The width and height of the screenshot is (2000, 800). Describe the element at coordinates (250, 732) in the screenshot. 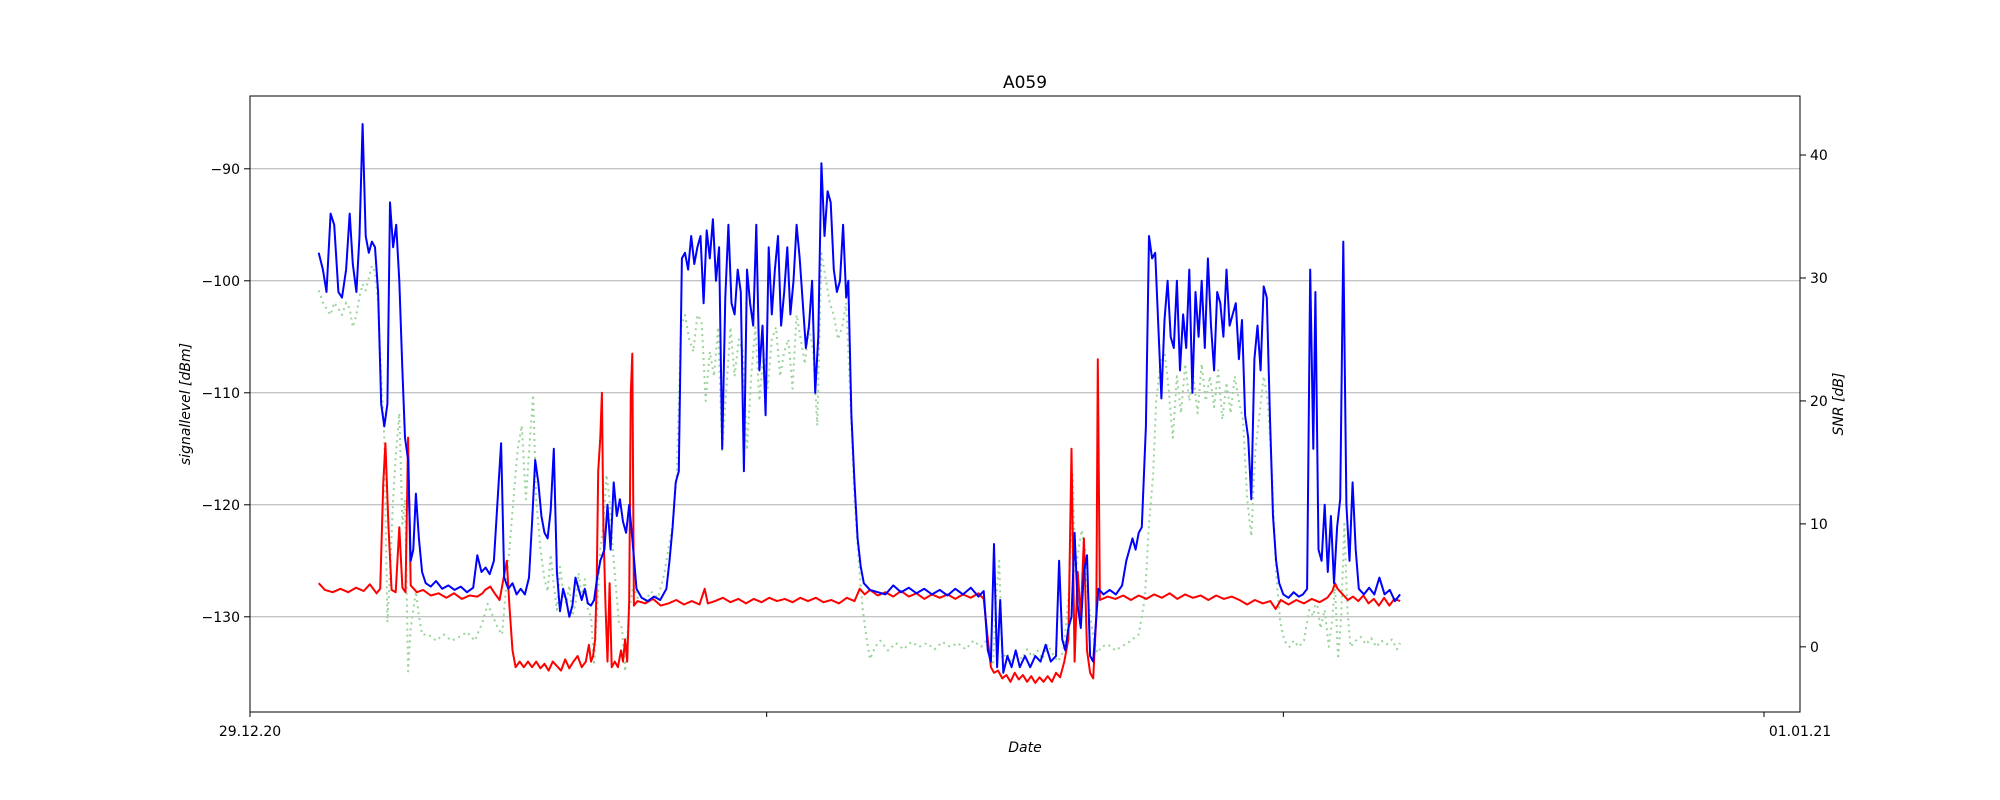

I see `x-tick-label: 29.12.20` at that location.